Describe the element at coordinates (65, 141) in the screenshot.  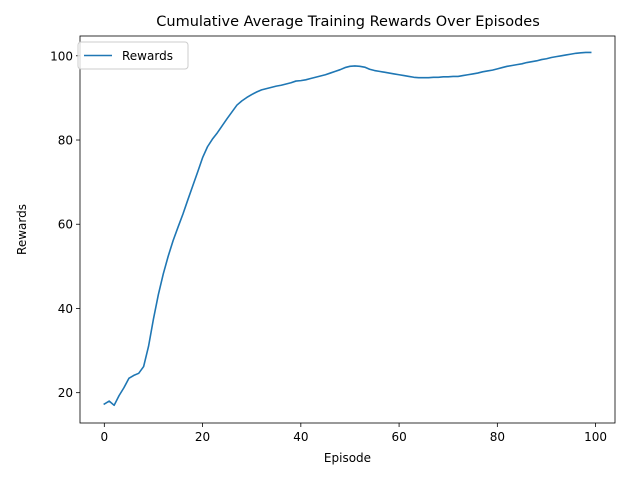
I see `y-tick-label: 80` at that location.